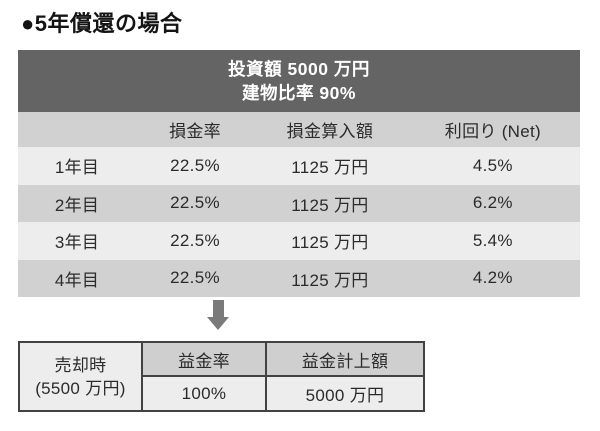 This screenshot has width=600, height=431. What do you see at coordinates (492, 203) in the screenshot?
I see `yield-value: 6.2%` at bounding box center [492, 203].